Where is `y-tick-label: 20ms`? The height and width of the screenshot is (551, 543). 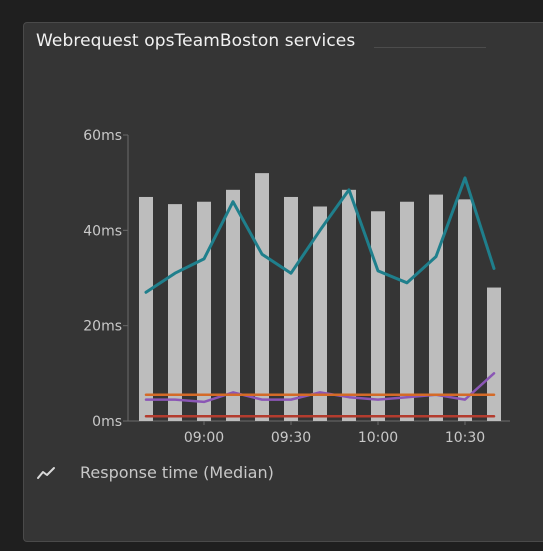
y-tick-label: 20ms is located at coordinates (102, 327).